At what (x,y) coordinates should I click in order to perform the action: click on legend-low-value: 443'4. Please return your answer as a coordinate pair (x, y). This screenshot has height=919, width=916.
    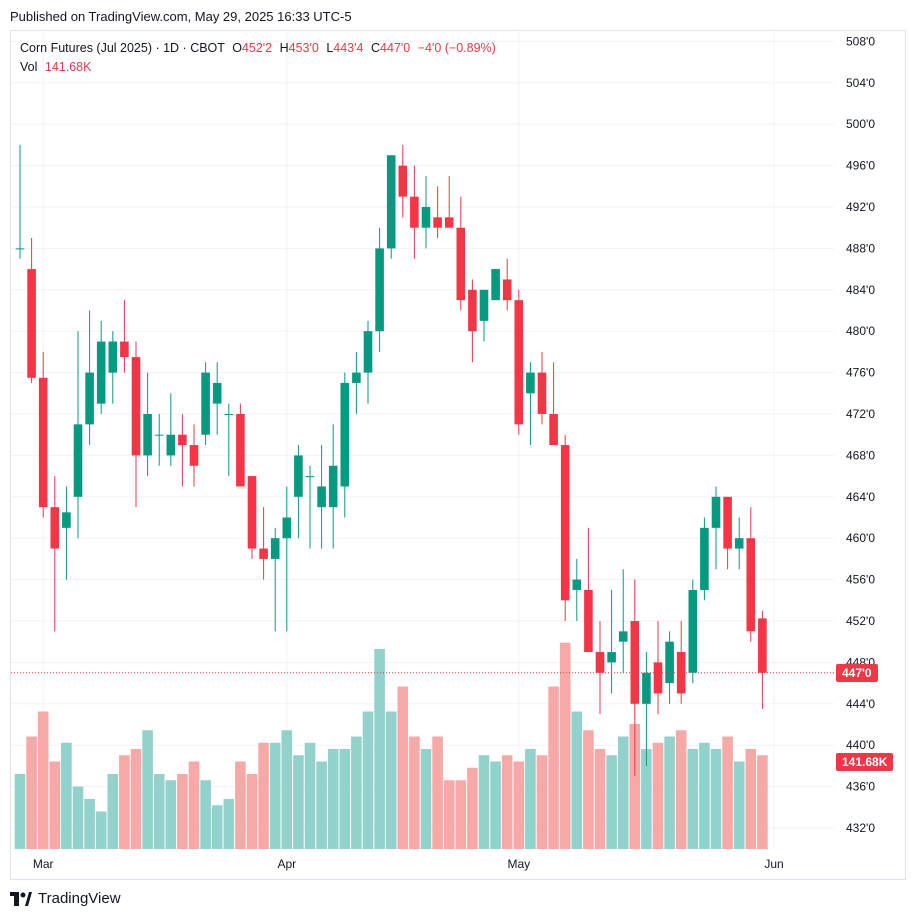
    Looking at the image, I should click on (348, 48).